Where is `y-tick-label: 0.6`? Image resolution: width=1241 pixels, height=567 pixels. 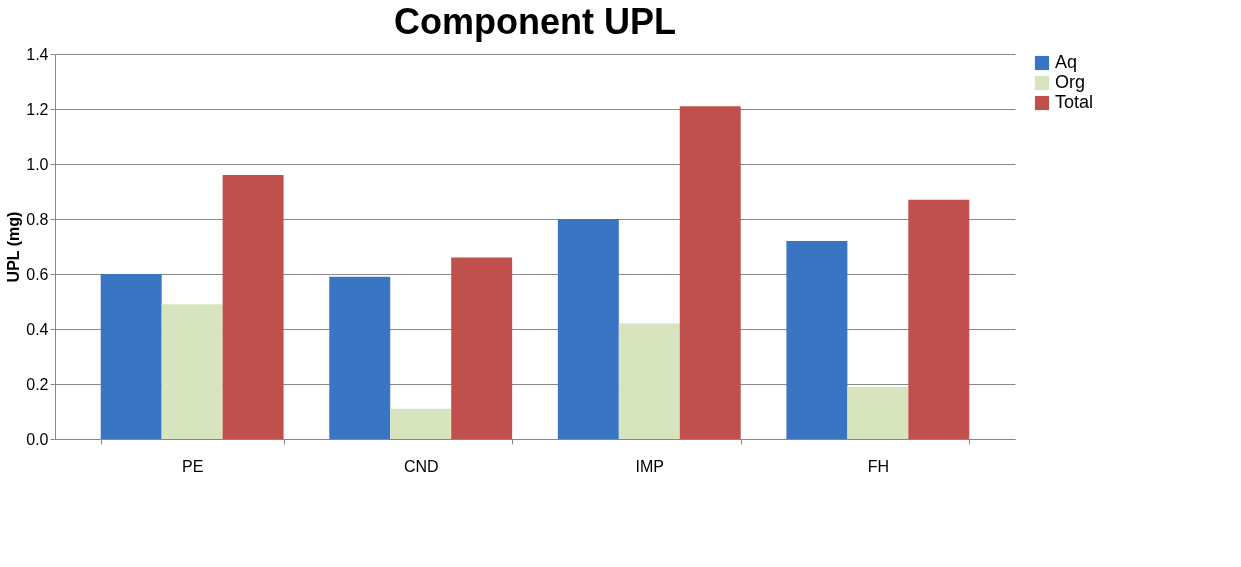
y-tick-label: 0.6 is located at coordinates (37, 274).